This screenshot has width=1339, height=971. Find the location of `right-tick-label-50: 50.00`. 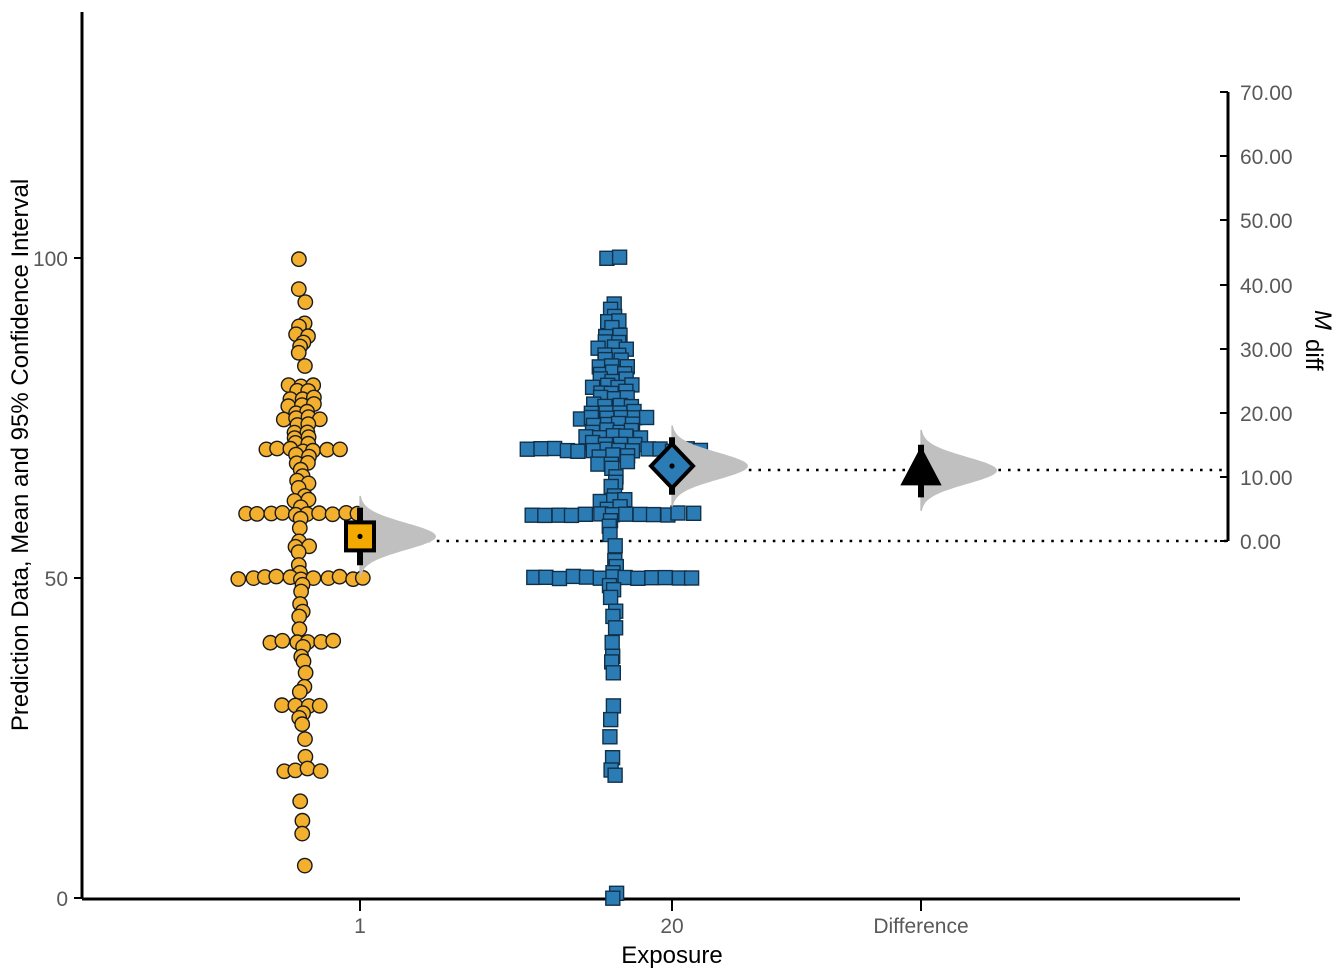

right-tick-label-50: 50.00 is located at coordinates (1266, 221).